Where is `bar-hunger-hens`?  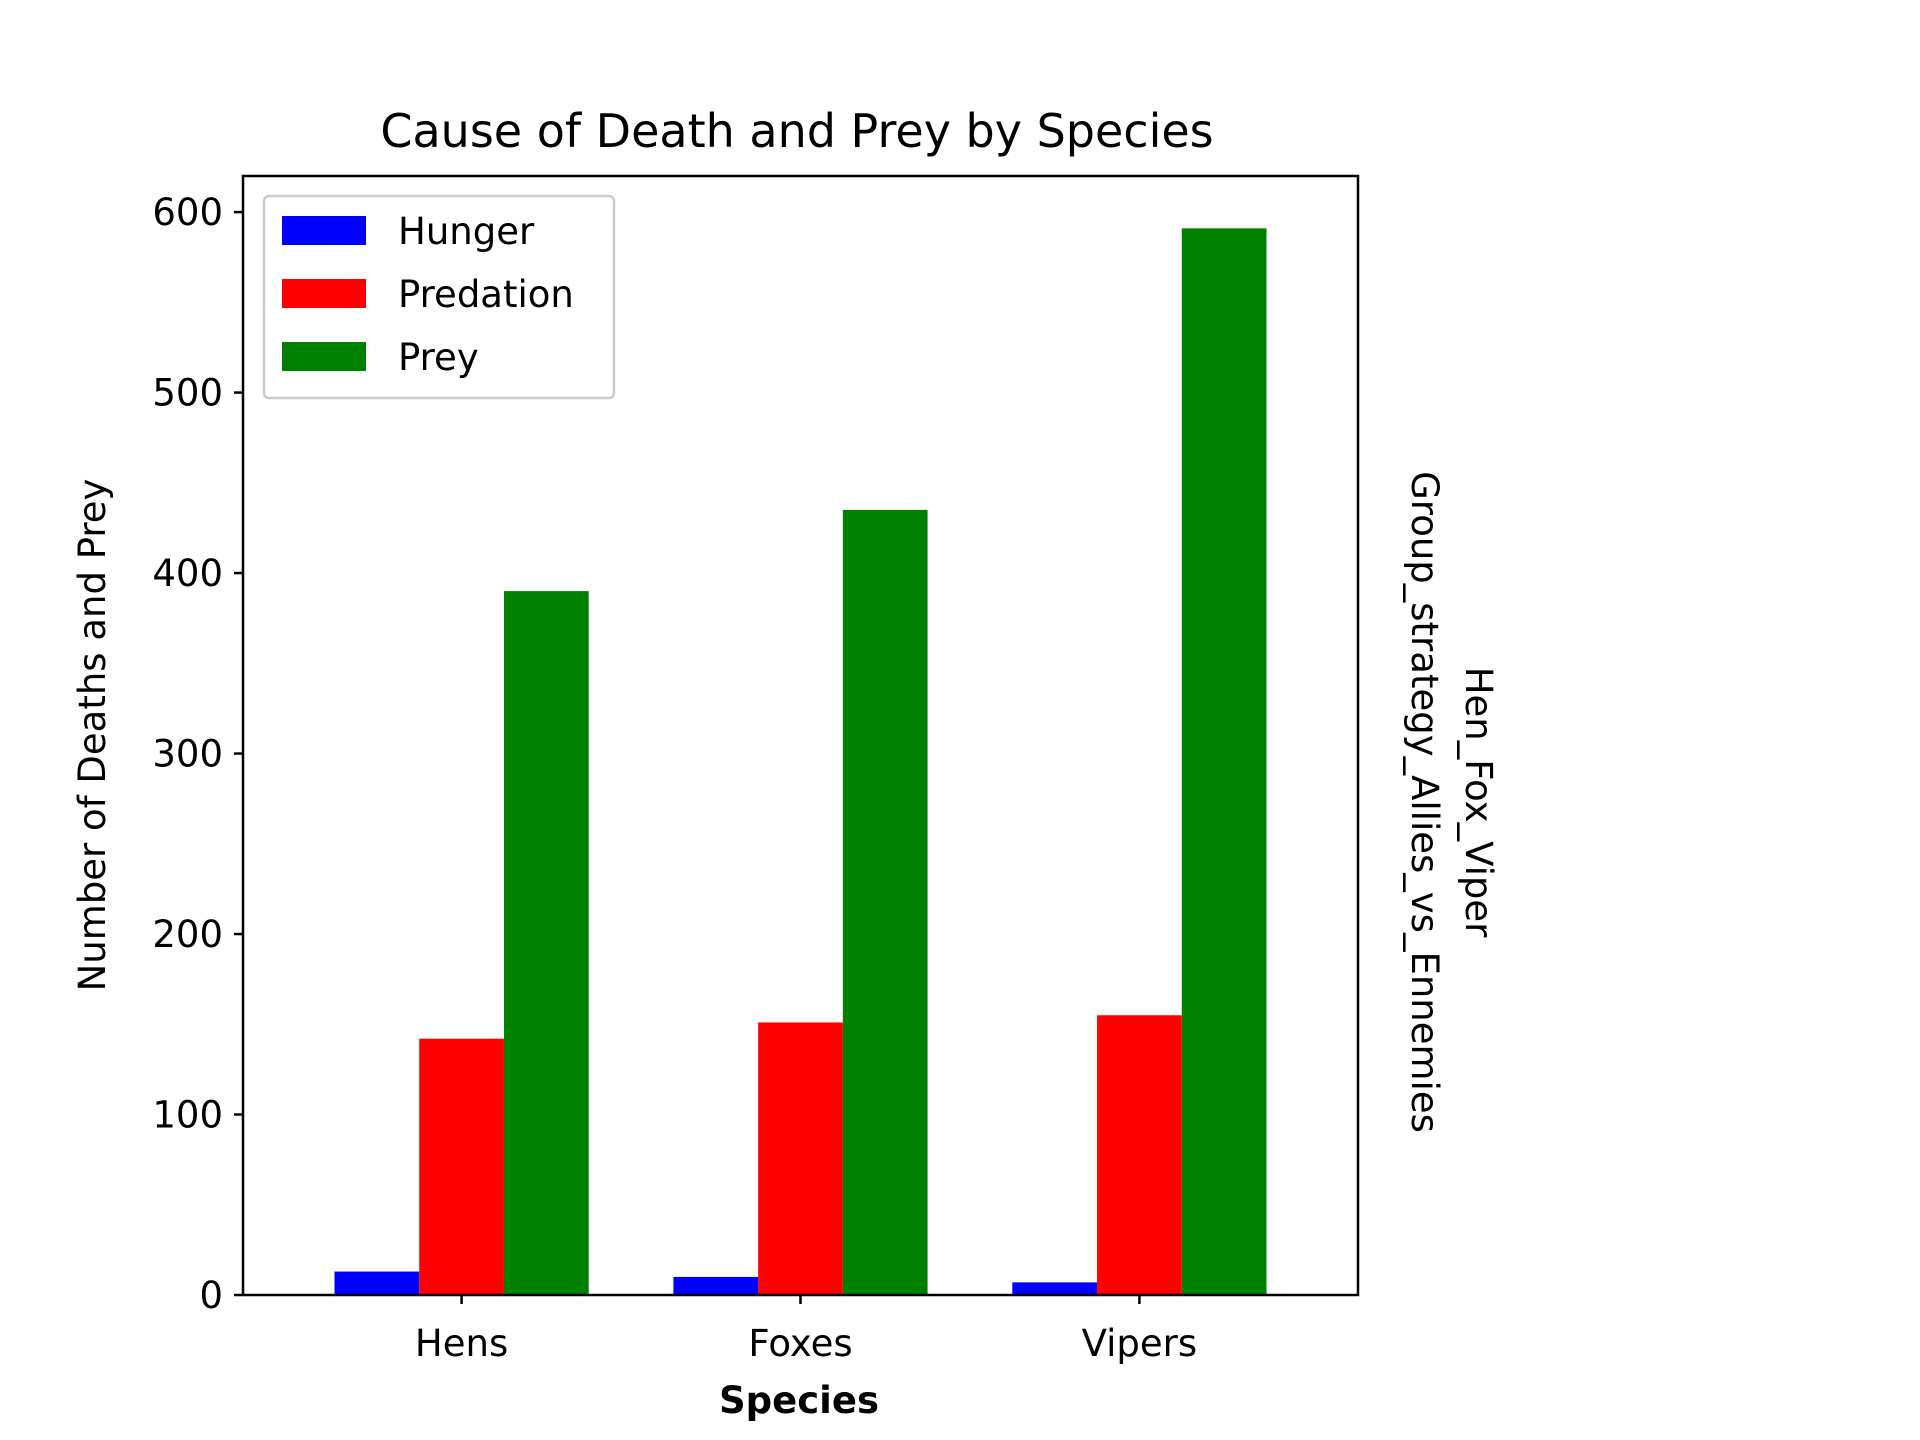 bar-hunger-hens is located at coordinates (377, 1283).